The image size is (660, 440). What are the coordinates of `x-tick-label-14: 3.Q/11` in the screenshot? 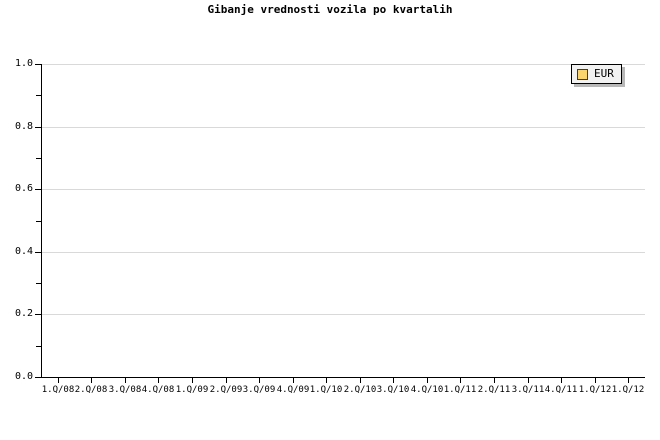 It's located at (528, 390).